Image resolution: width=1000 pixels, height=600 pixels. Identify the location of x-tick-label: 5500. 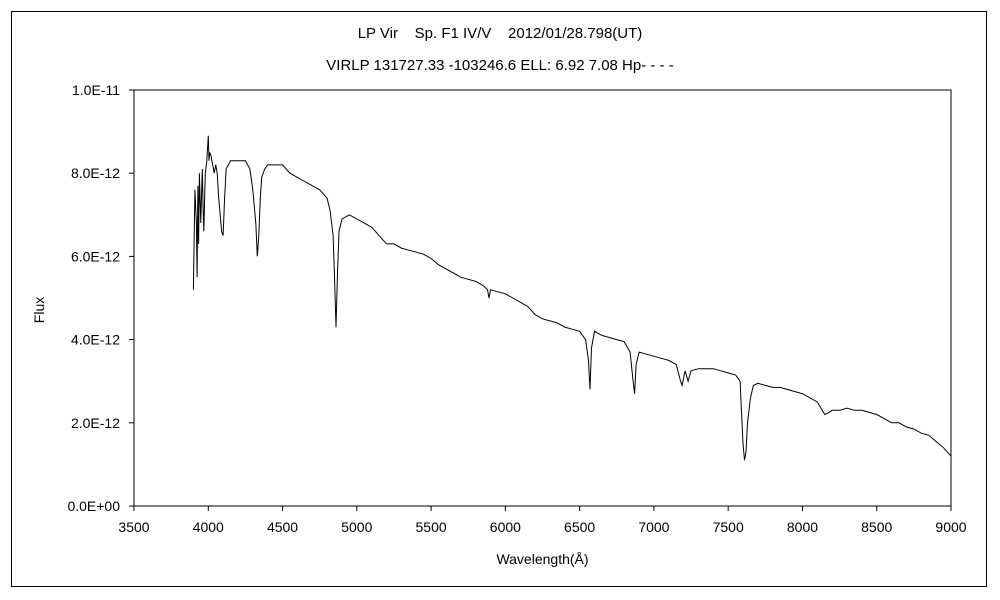
(431, 527).